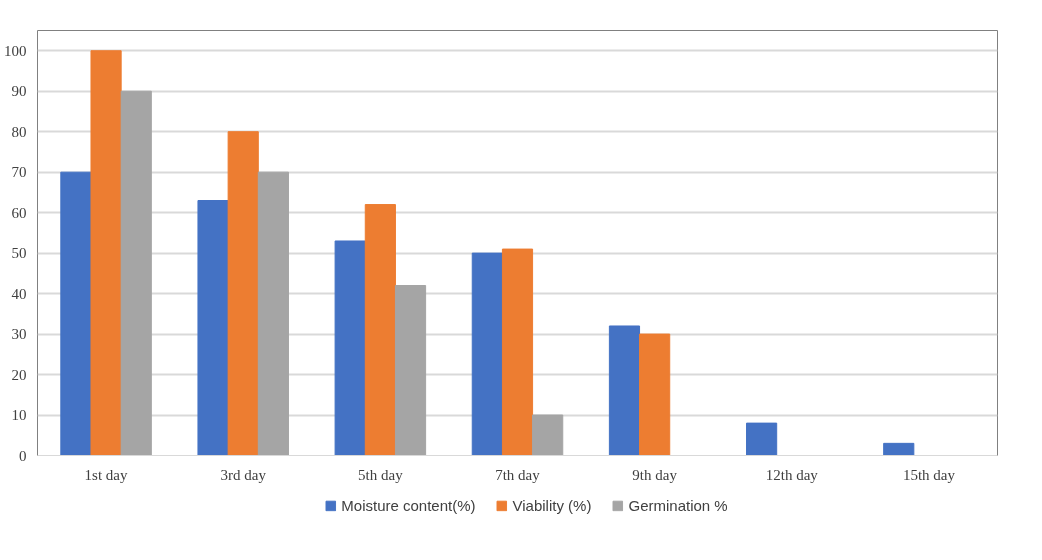 The height and width of the screenshot is (560, 1042). What do you see at coordinates (243, 474) in the screenshot?
I see `x-tick-label: 3rd day` at bounding box center [243, 474].